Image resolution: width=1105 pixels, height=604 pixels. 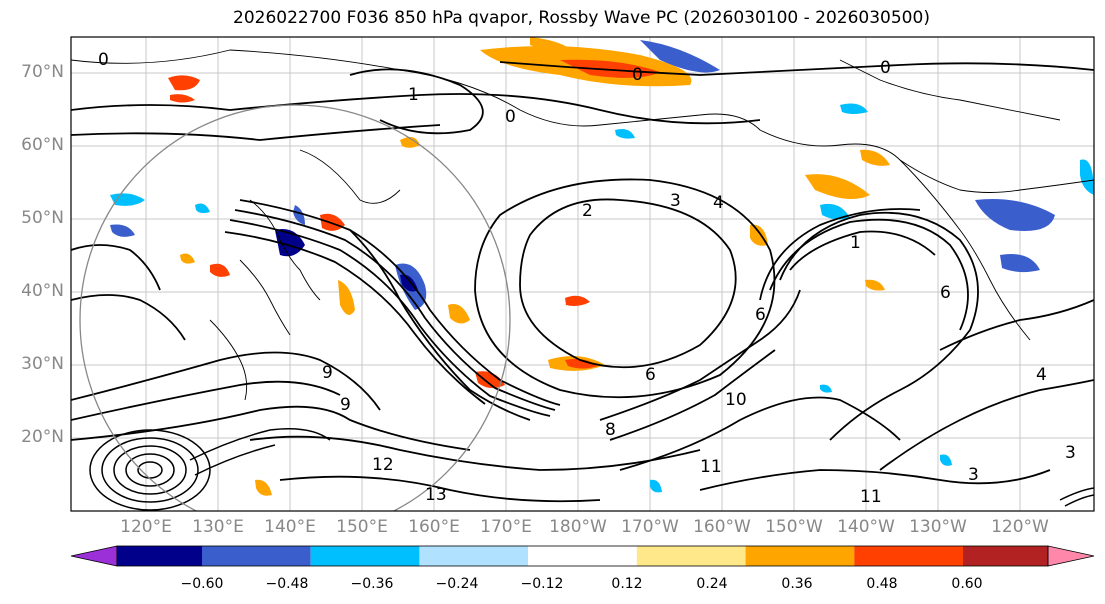 What do you see at coordinates (42, 218) in the screenshot?
I see `lat-label: 50°N` at bounding box center [42, 218].